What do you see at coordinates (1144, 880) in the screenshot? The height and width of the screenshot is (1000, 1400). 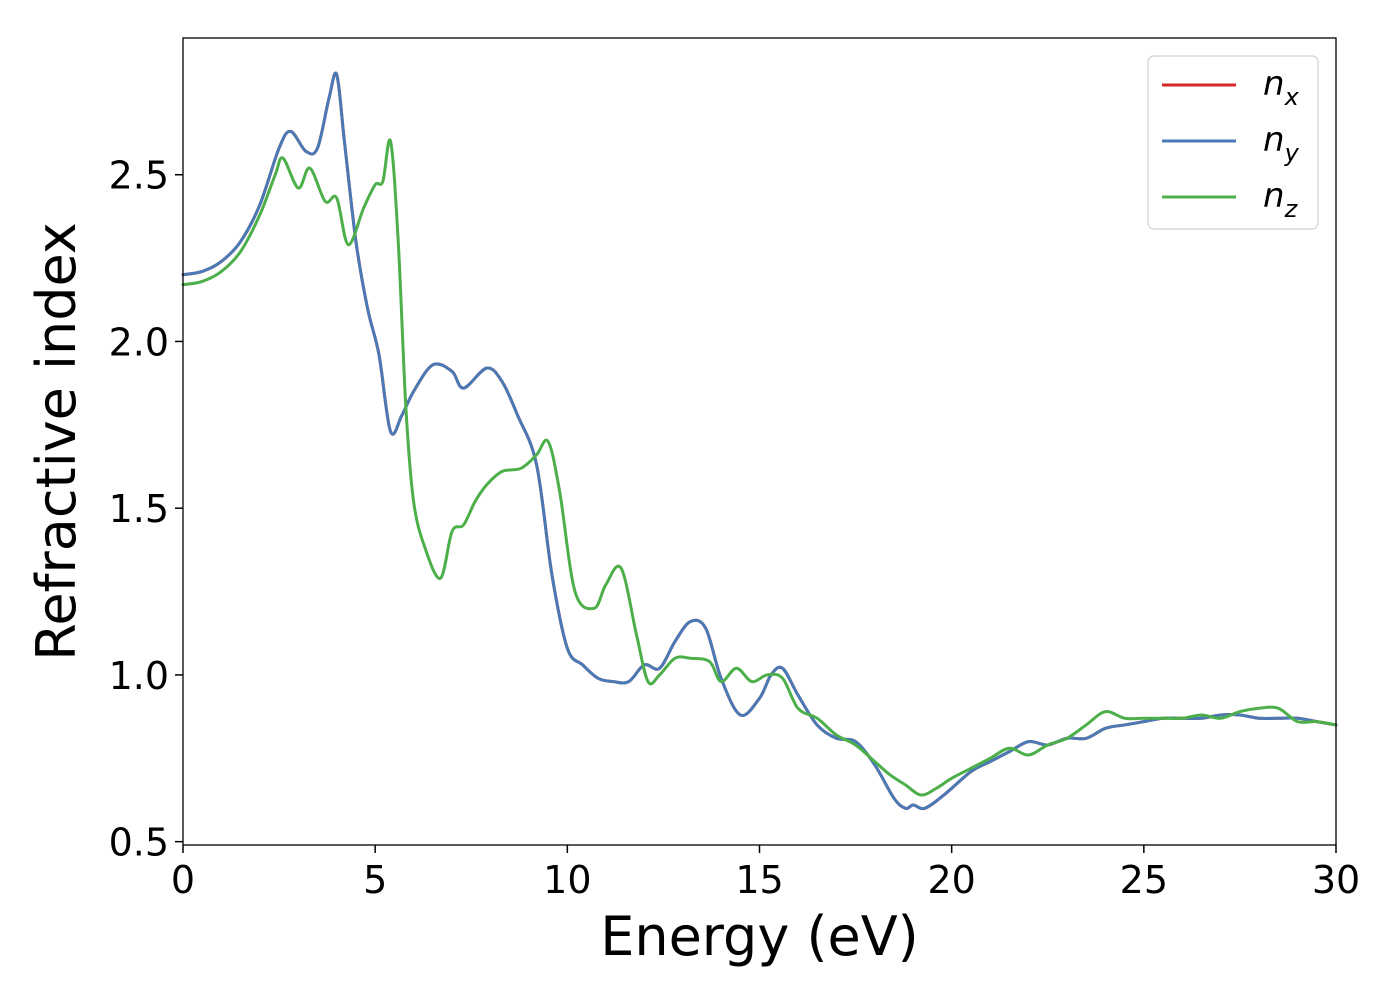 I see `x-tick-label: 25` at bounding box center [1144, 880].